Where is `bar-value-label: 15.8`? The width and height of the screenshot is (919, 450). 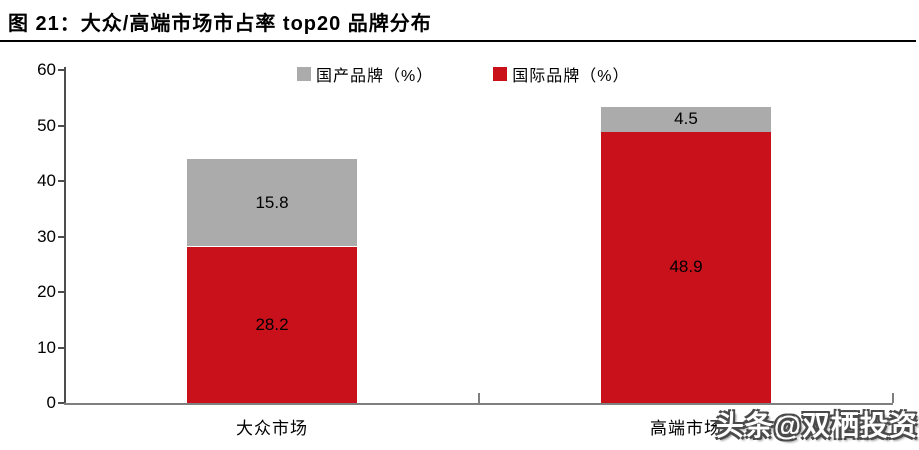 bar-value-label: 15.8 is located at coordinates (272, 202).